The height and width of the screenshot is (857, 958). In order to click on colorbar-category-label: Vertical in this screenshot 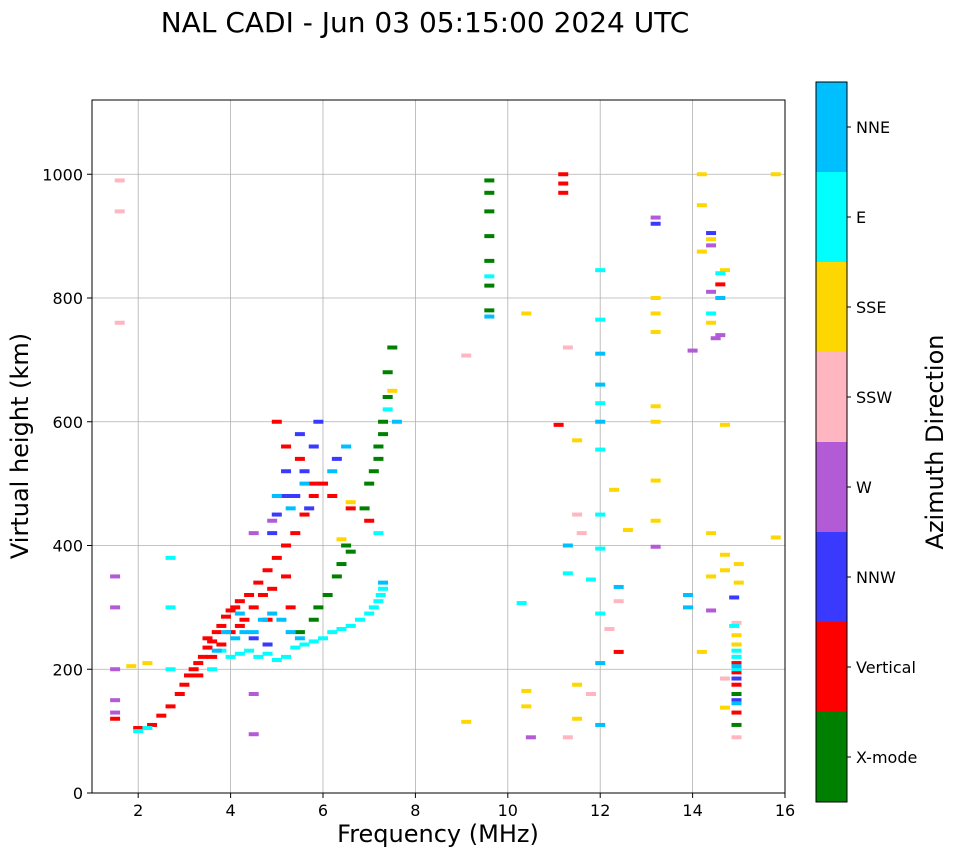, I will do `click(886, 667)`.